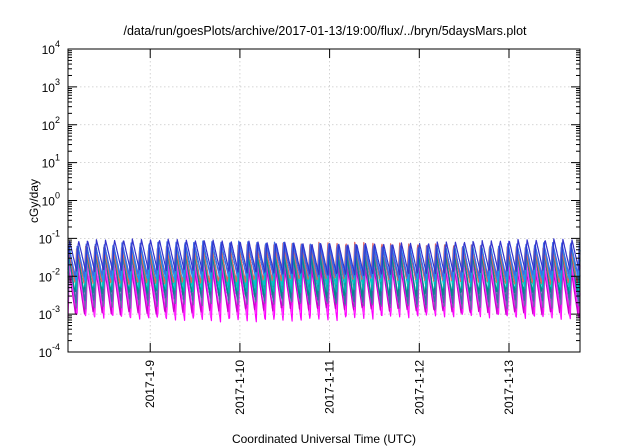  What do you see at coordinates (509, 387) in the screenshot?
I see `x-tick-label: 2017-1-13` at bounding box center [509, 387].